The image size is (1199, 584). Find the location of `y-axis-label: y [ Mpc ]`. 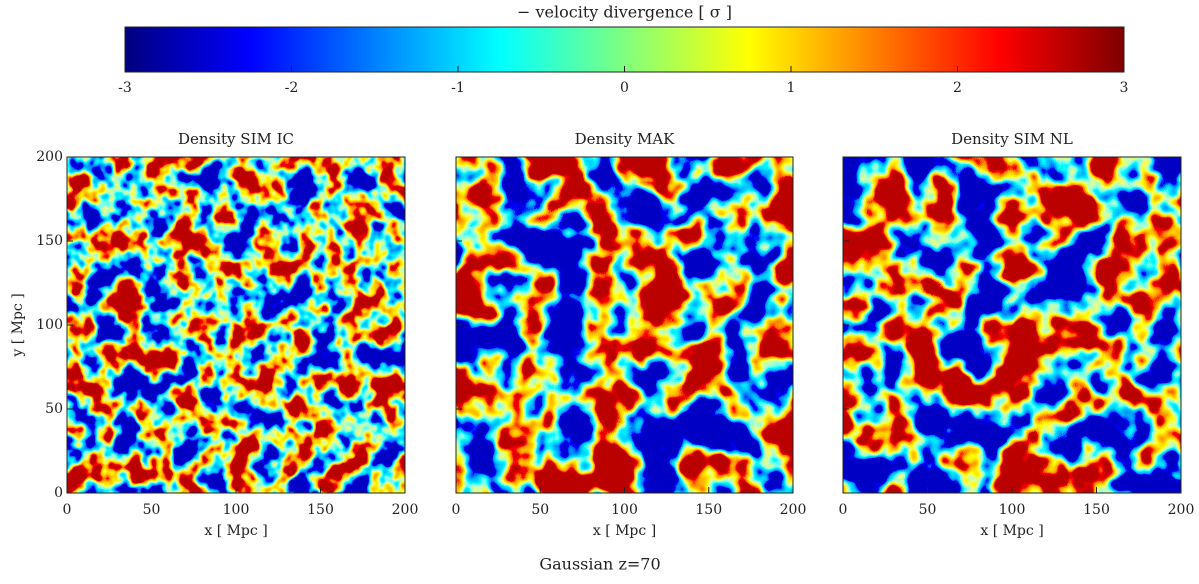

y-axis-label: y [ Mpc ] is located at coordinates (18, 325).